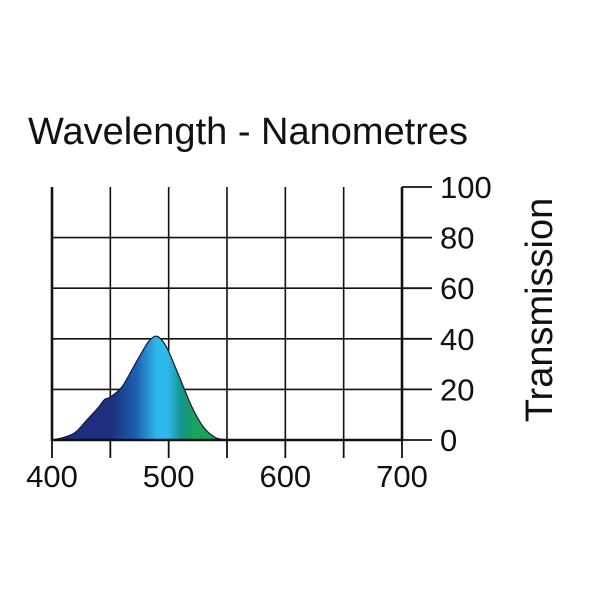 This screenshot has height=600, width=600. What do you see at coordinates (466, 187) in the screenshot?
I see `y-tick-label: 100` at bounding box center [466, 187].